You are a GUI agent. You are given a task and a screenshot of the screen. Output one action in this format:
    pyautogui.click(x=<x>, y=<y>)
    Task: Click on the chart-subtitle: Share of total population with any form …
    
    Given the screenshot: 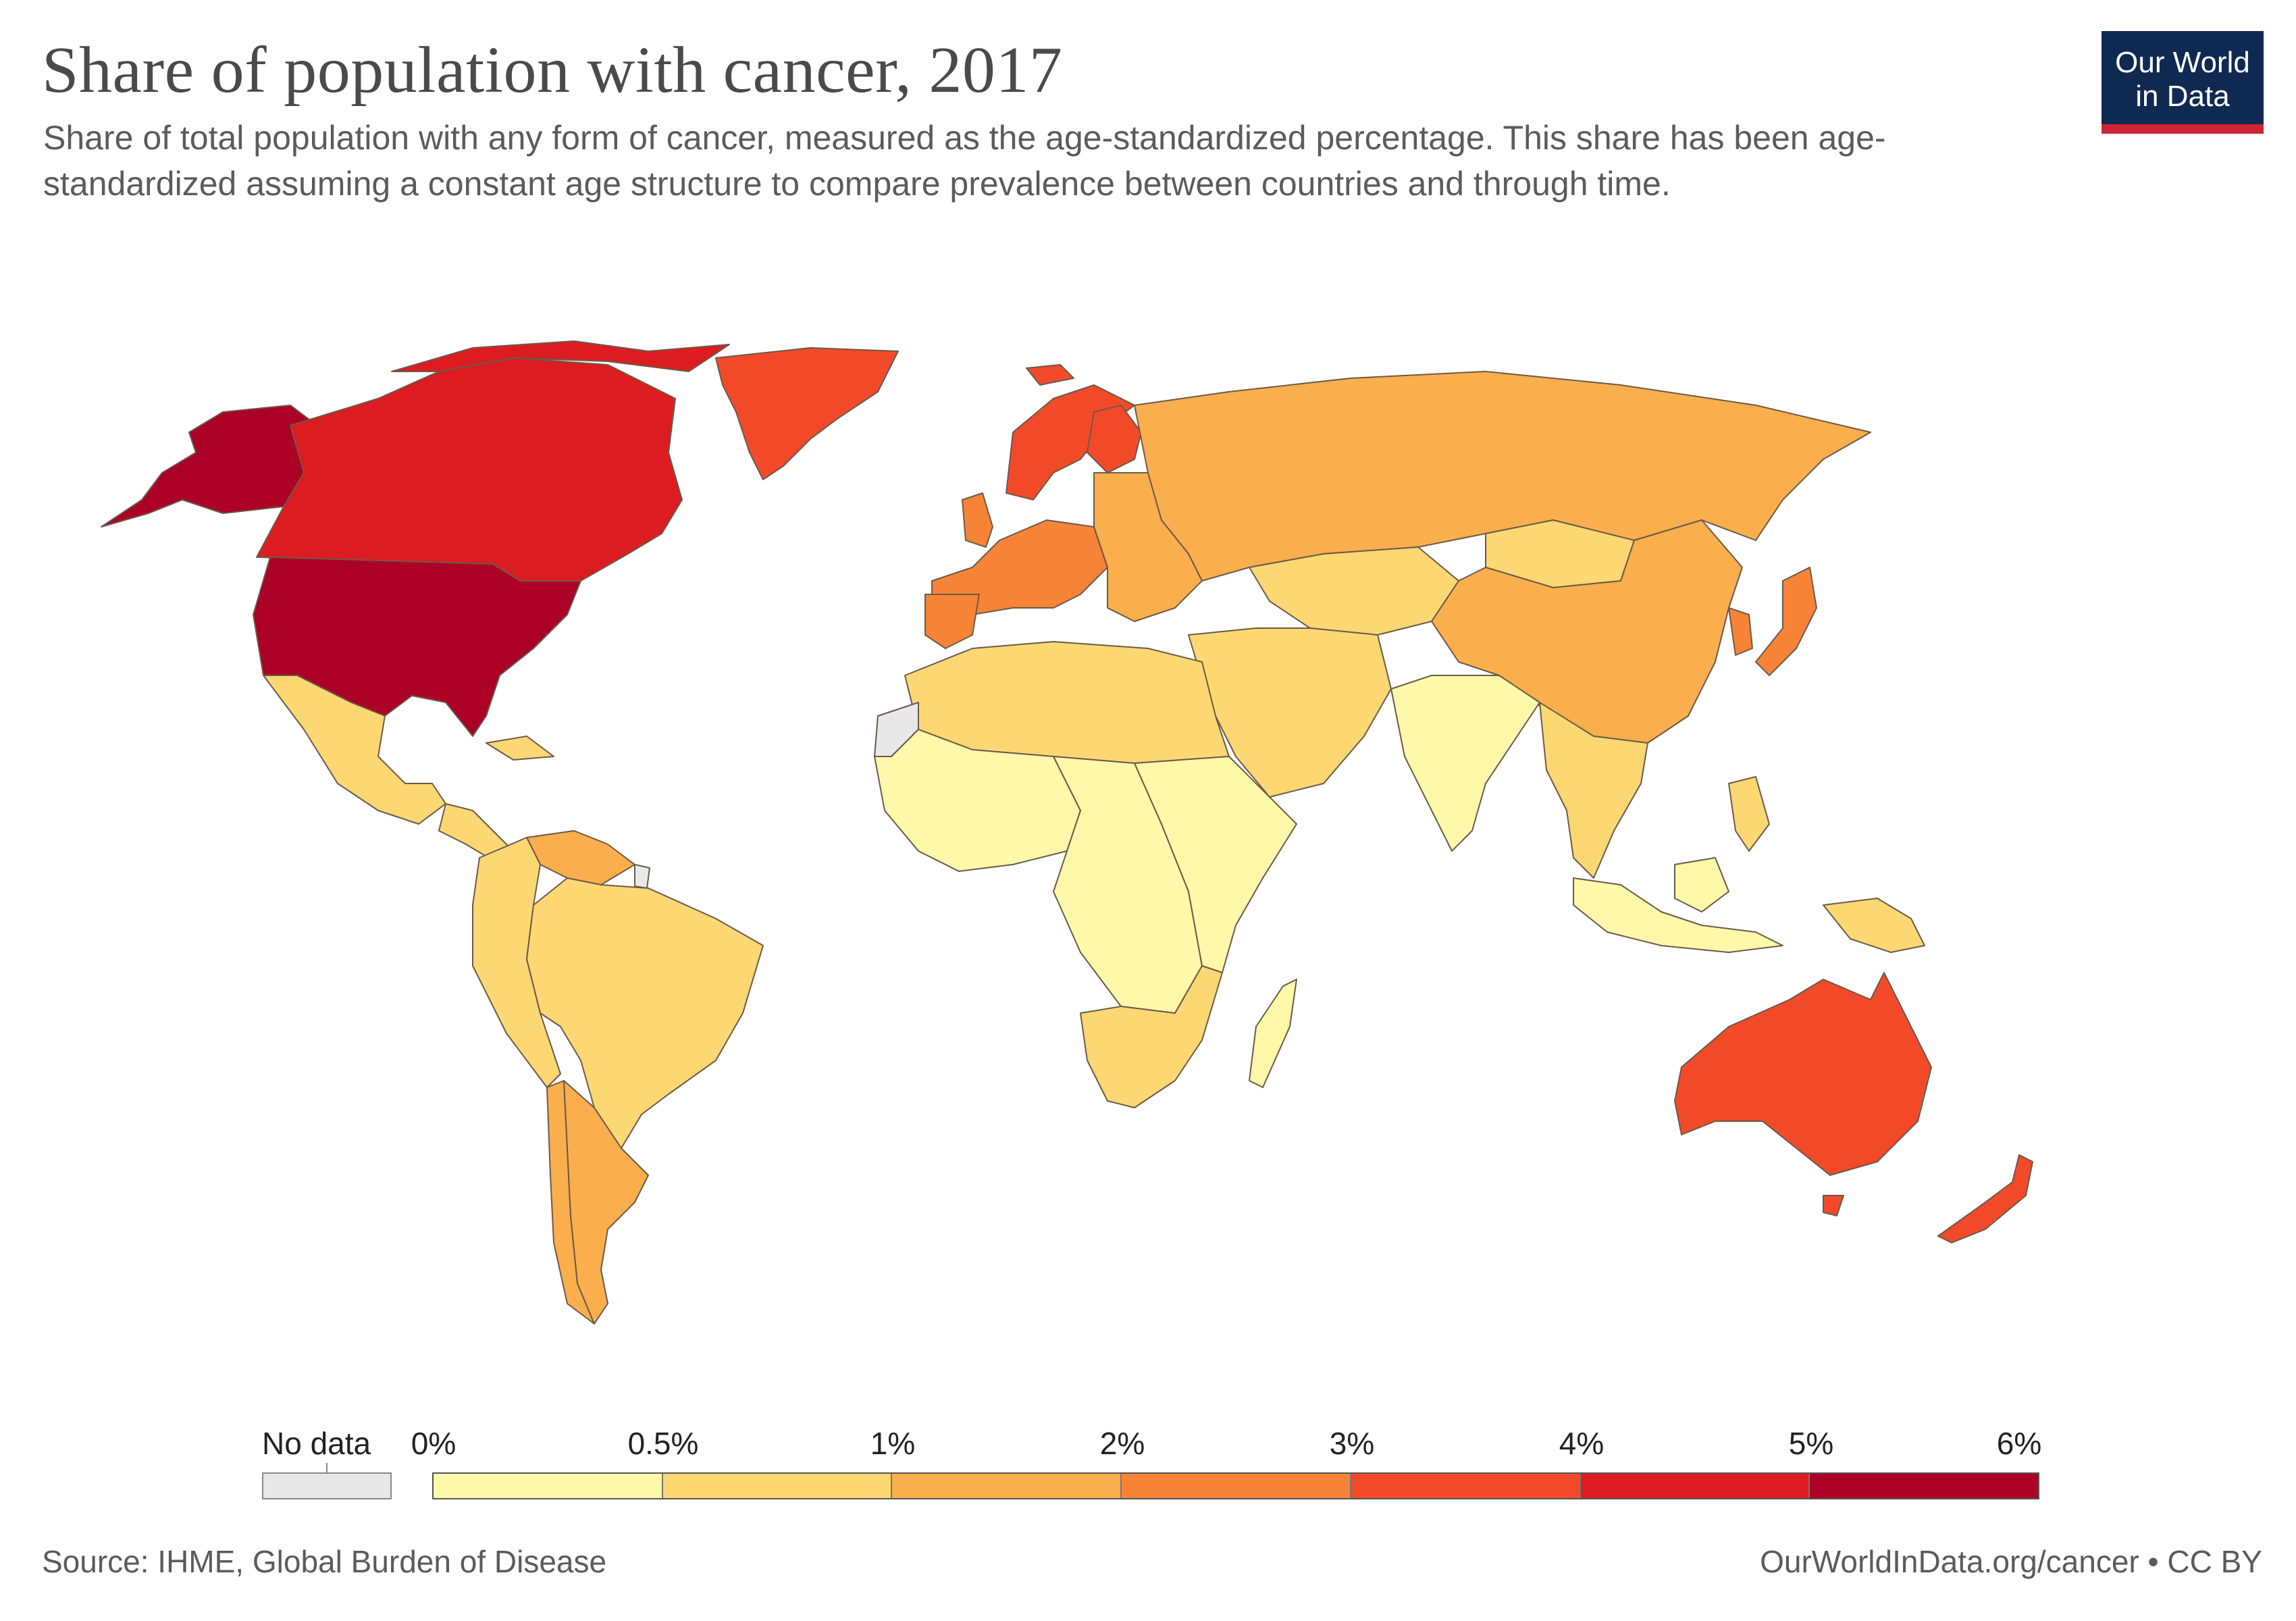 What is the action you would take?
    pyautogui.click(x=965, y=161)
    